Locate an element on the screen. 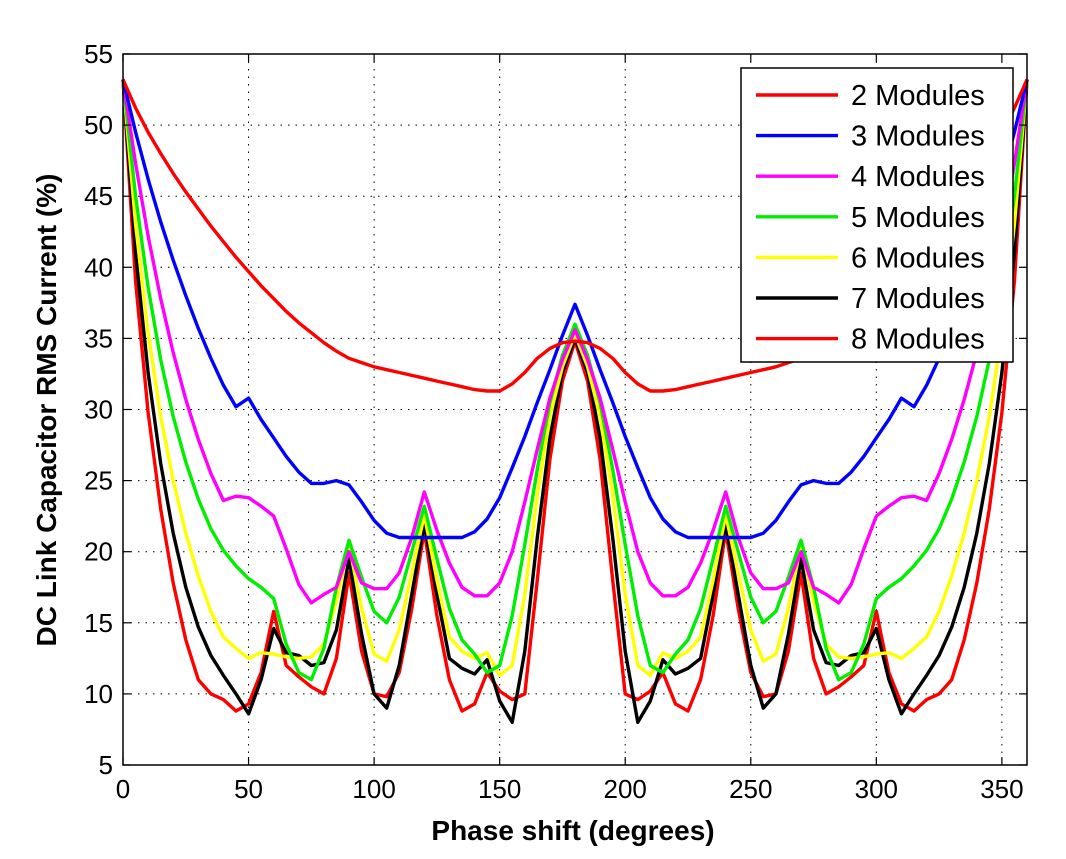 Image resolution: width=1066 pixels, height=859 pixels. legend-entry: 2 Modules is located at coordinates (918, 96).